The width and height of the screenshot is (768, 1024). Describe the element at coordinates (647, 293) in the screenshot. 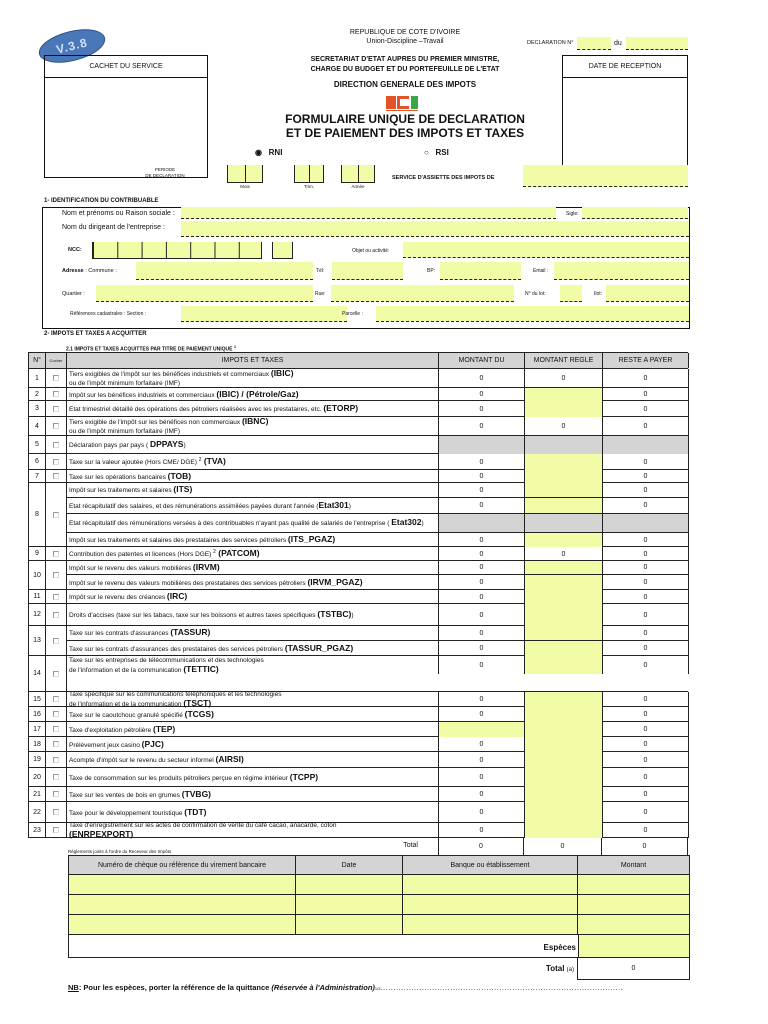

I see `ilot-input` at that location.